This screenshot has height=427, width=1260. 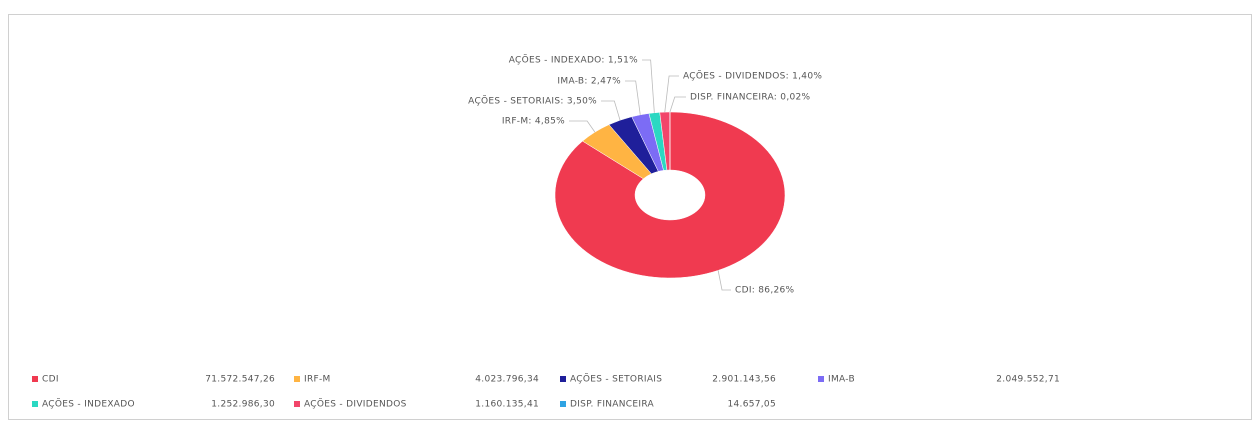 I want to click on legend-amount: 4.023.796,34, so click(x=507, y=380).